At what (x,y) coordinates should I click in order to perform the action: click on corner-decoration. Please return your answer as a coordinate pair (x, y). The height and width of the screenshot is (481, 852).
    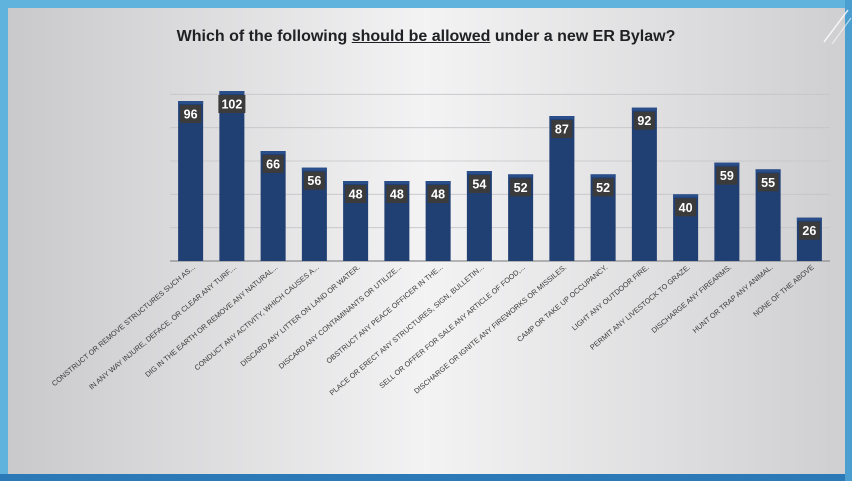
    Looking at the image, I should click on (837, 26).